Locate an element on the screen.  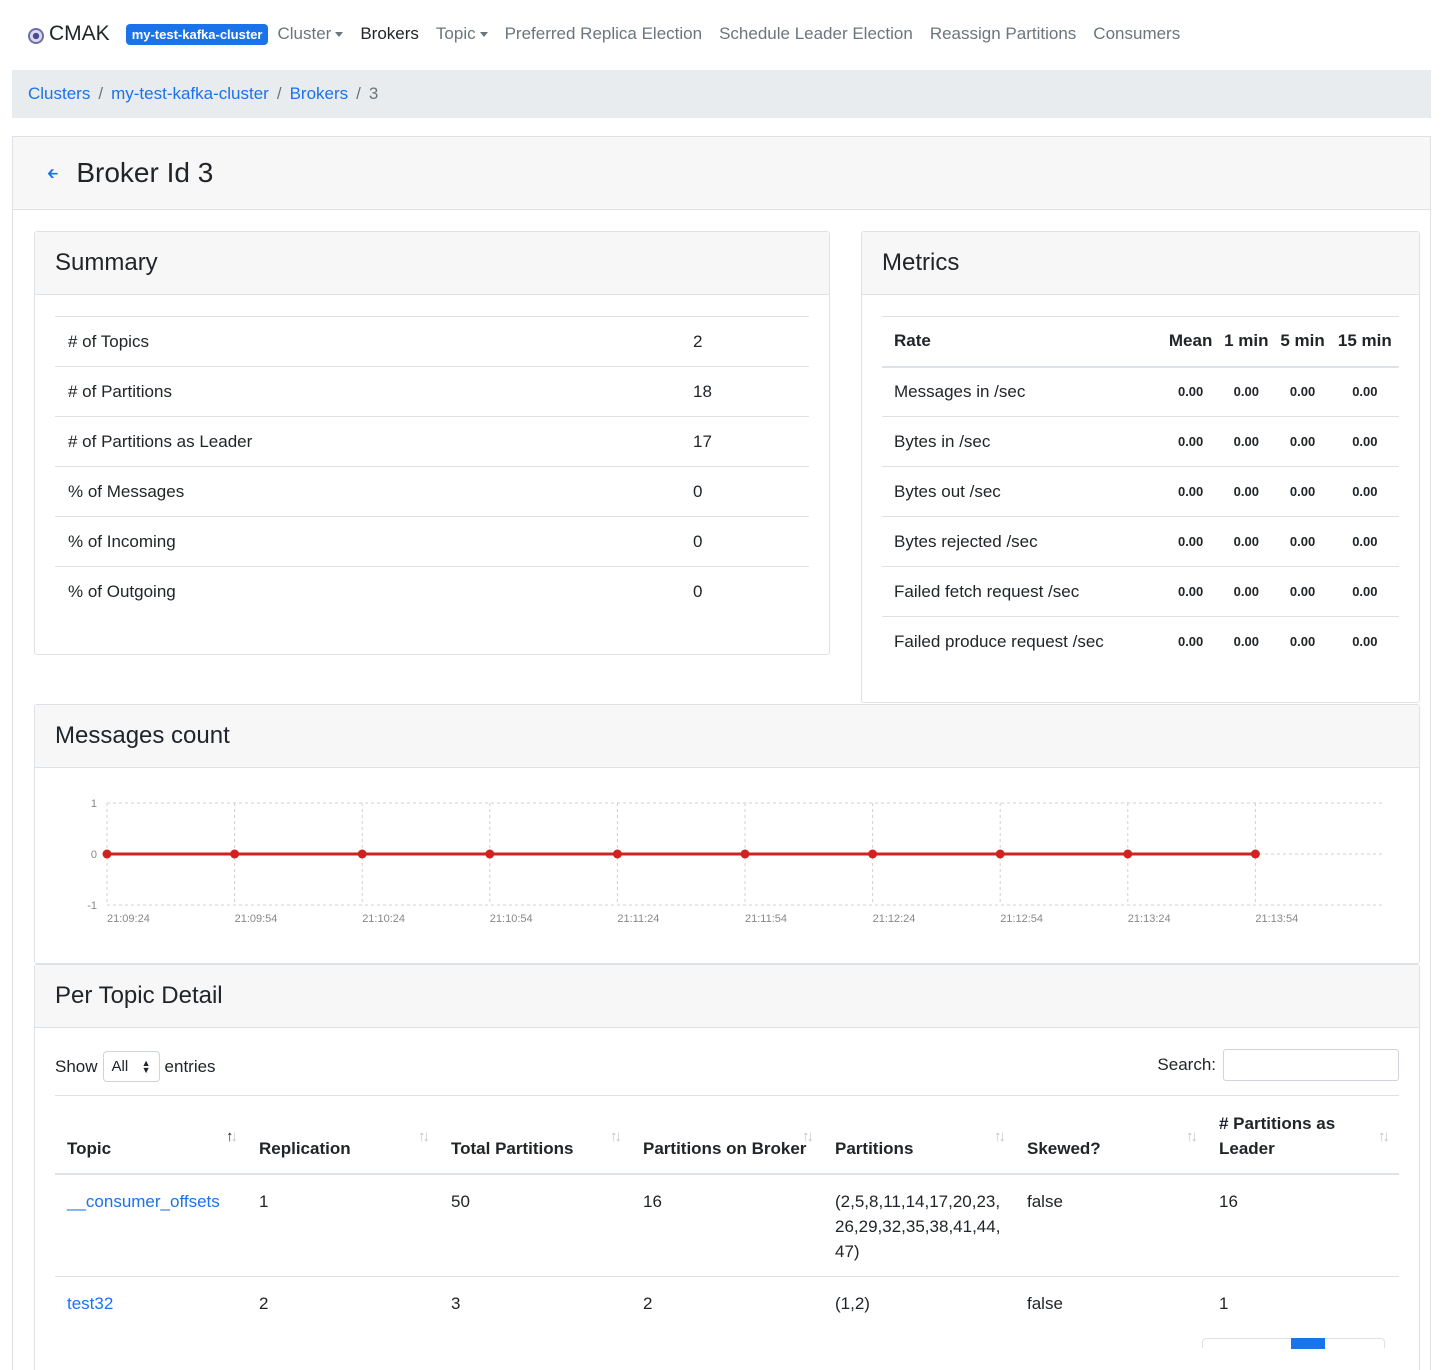
y-tick-label: -1 is located at coordinates (92, 906).